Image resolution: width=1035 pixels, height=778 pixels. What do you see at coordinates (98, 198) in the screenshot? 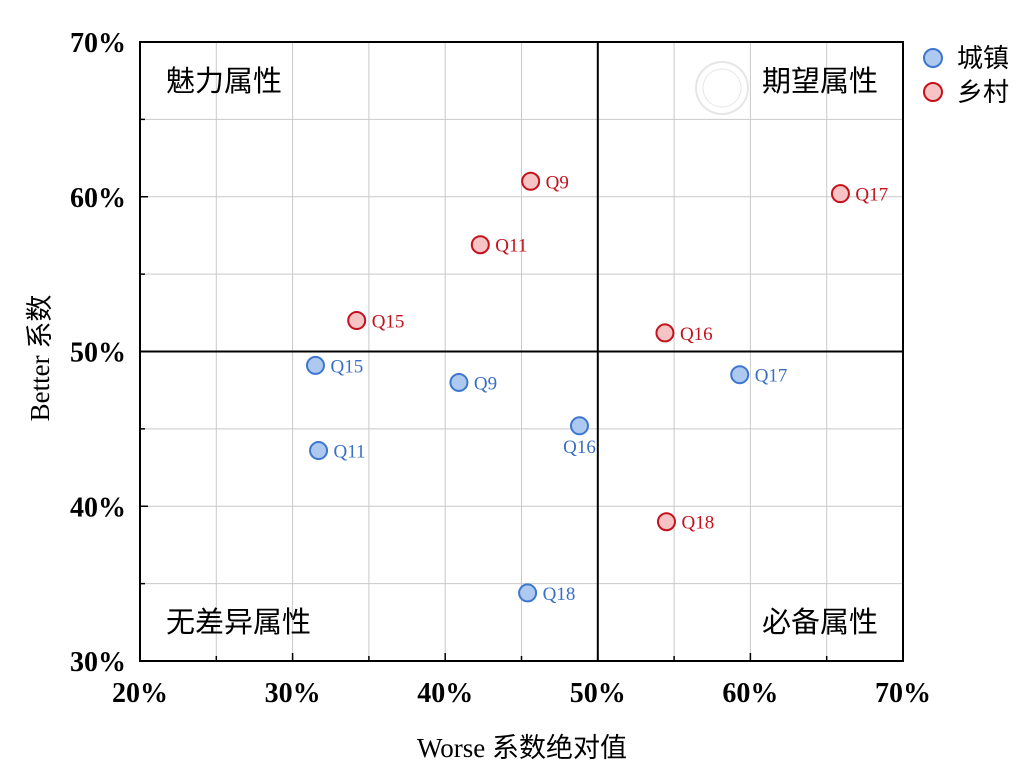
I see `y-tick-label: 60%` at bounding box center [98, 198].